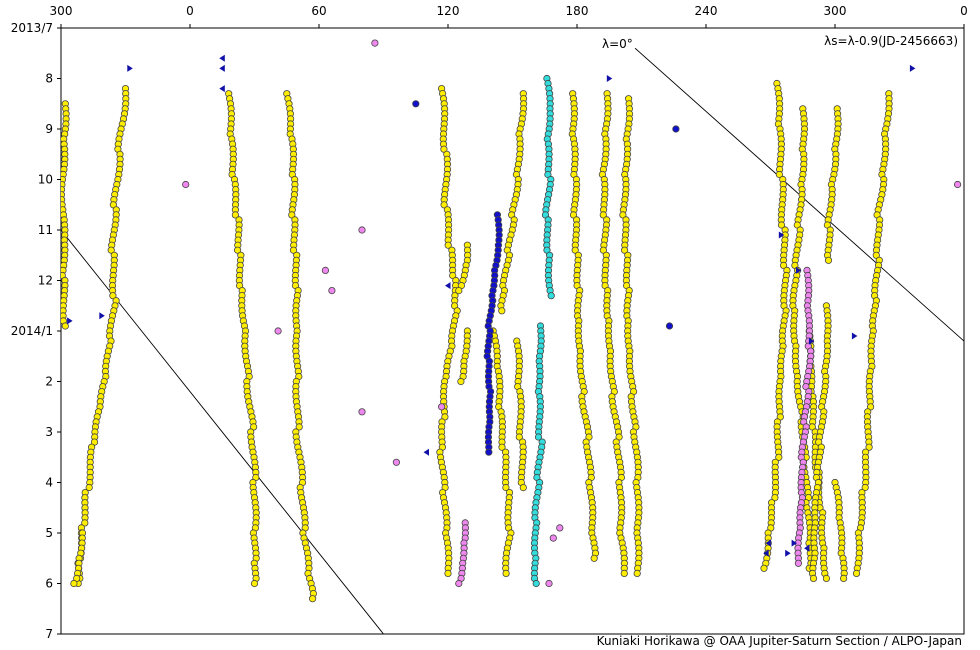  What do you see at coordinates (32, 28) in the screenshot?
I see `y-tick-label: 2013/7` at bounding box center [32, 28].